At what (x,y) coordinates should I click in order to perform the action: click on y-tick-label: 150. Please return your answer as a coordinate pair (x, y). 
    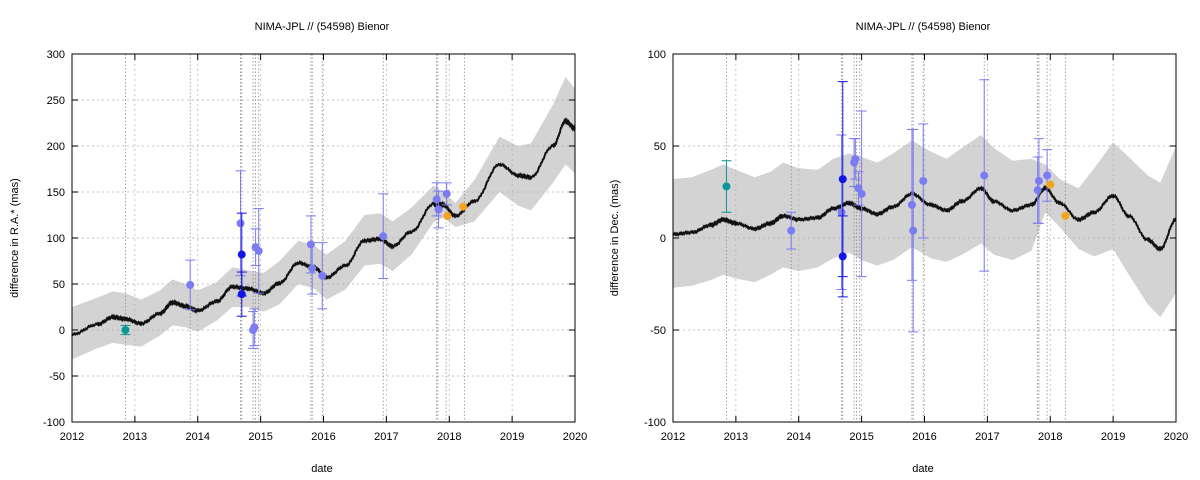
    Looking at the image, I should click on (56, 193).